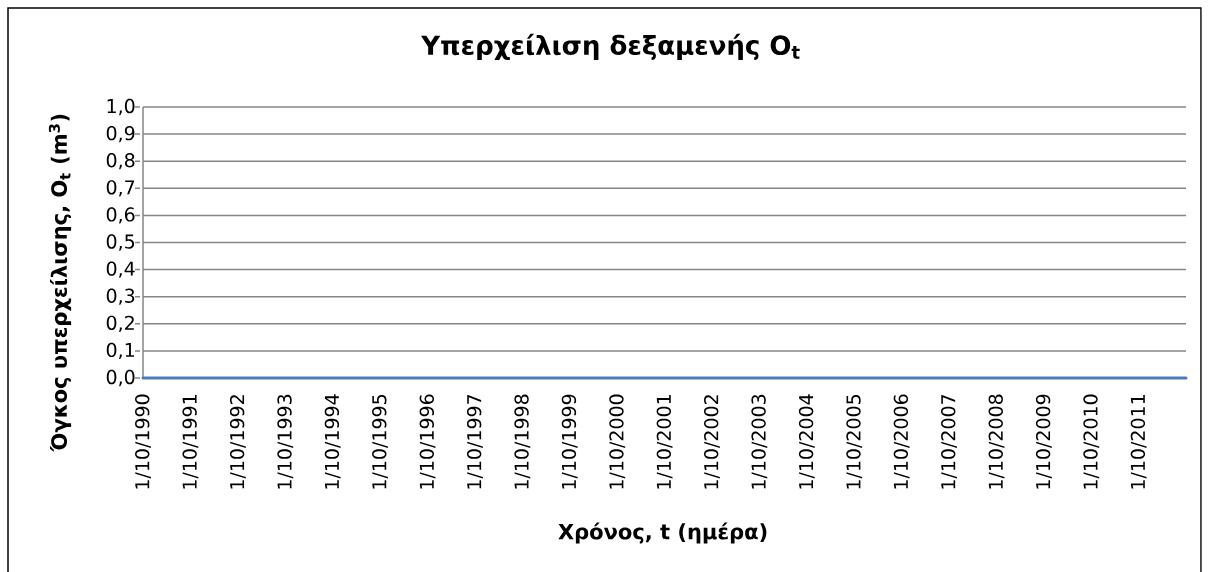 The width and height of the screenshot is (1212, 572). I want to click on x-tick-label: 1/10/2006, so click(901, 441).